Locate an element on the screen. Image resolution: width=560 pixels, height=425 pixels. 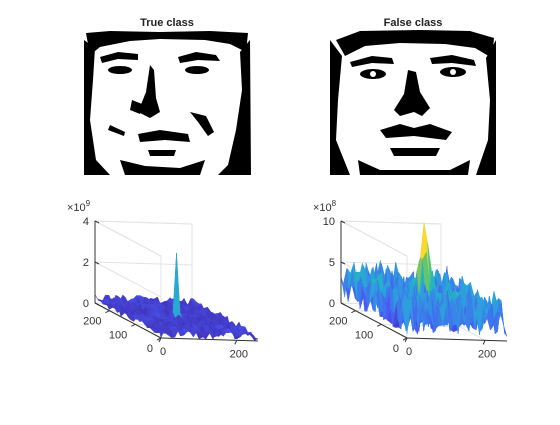
false-class-panel: False class is located at coordinates (413, 96).